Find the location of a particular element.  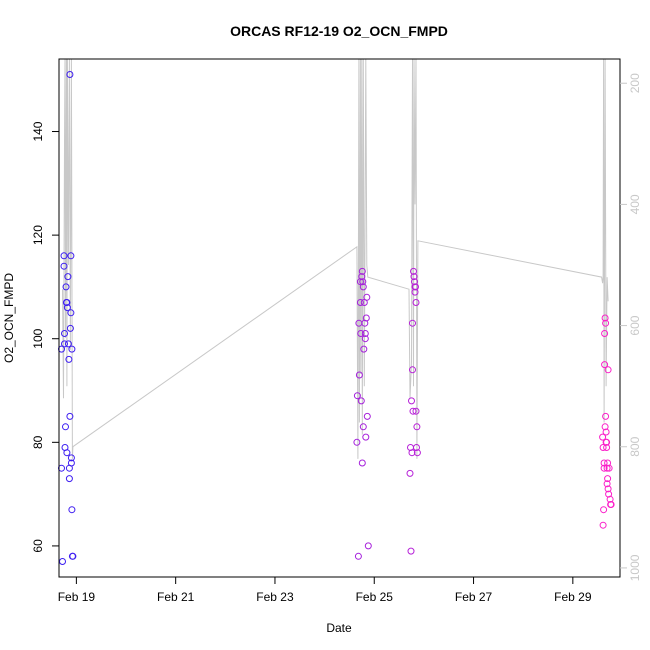

y2-tick-label: 1000 is located at coordinates (635, 567).